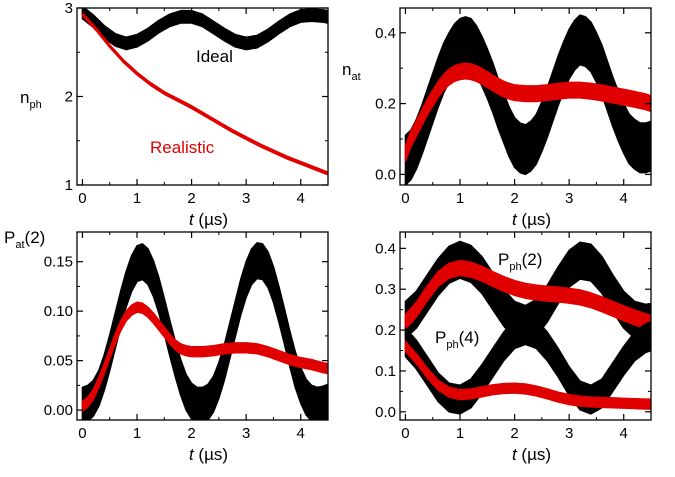  What do you see at coordinates (346, 69) in the screenshot?
I see `y-axis-label-nat-main: n` at bounding box center [346, 69].